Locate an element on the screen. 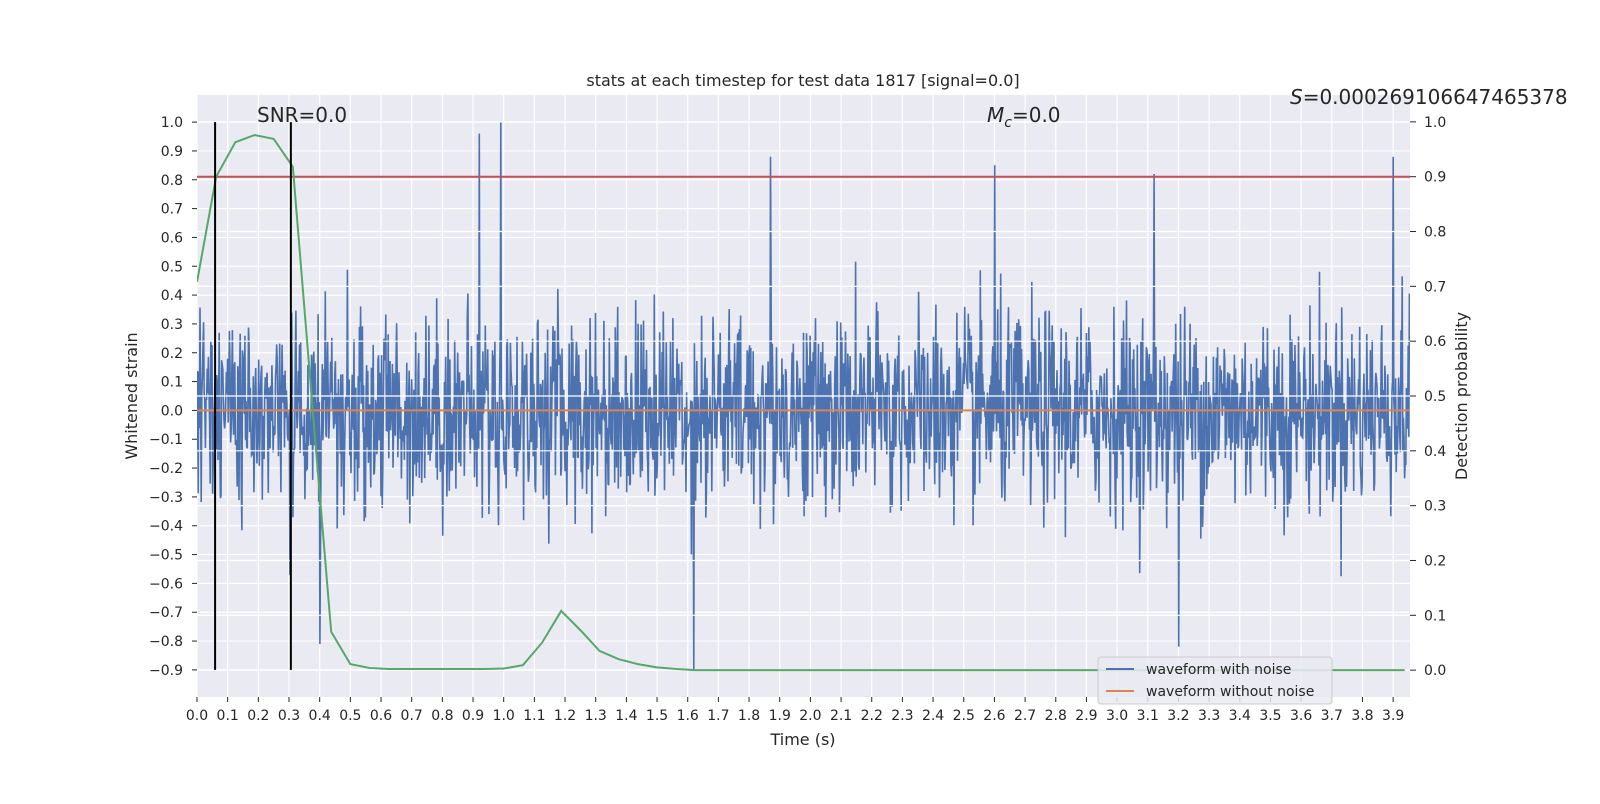  x-tick-label: 2.9 is located at coordinates (1086, 716).